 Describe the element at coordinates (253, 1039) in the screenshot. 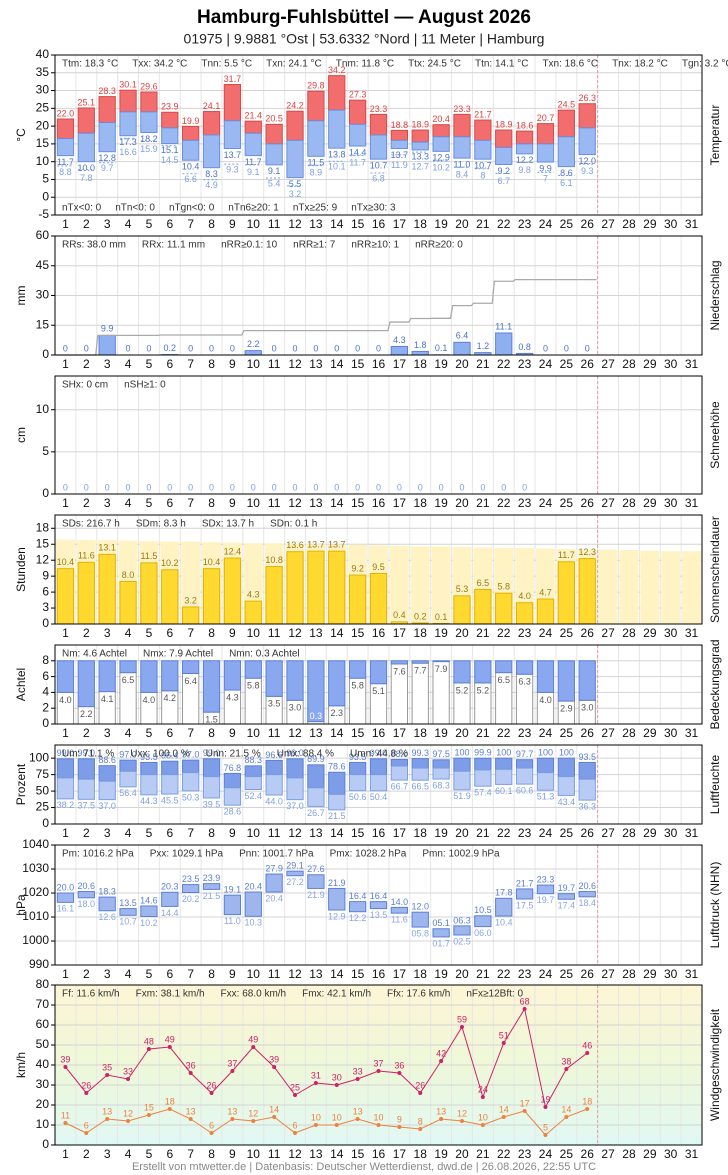

I see `value-label: 49` at that location.